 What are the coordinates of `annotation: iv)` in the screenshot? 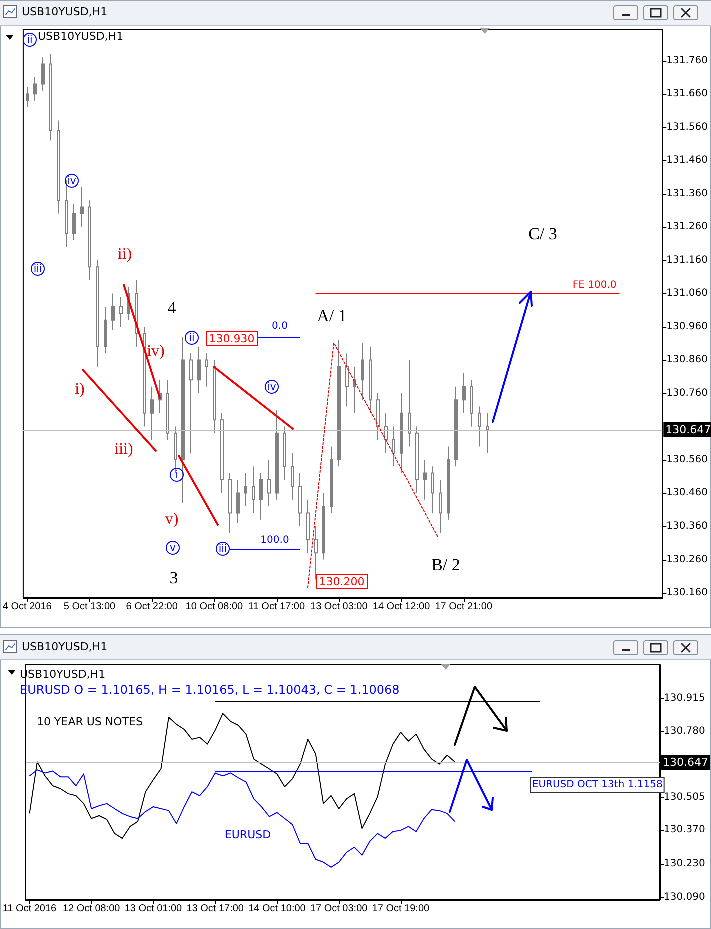 It's located at (156, 351).